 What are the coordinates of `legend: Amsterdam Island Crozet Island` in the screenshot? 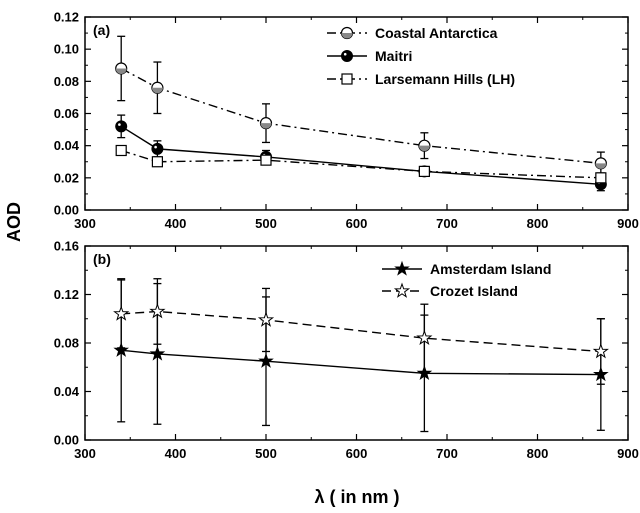 It's located at (466, 279).